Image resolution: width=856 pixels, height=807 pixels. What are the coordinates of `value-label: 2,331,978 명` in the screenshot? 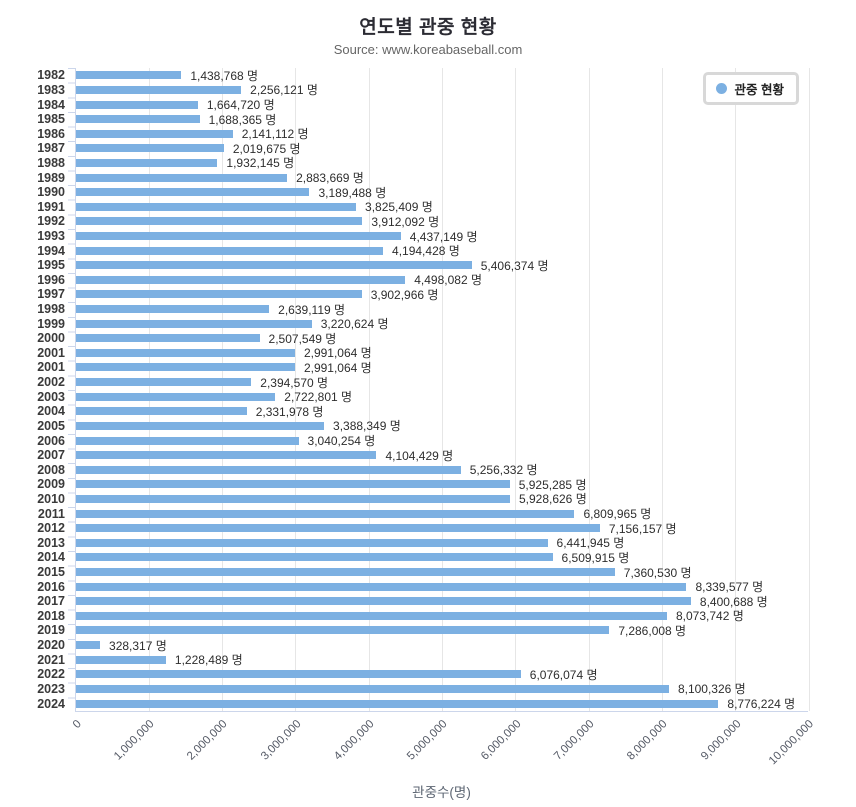 It's located at (289, 411).